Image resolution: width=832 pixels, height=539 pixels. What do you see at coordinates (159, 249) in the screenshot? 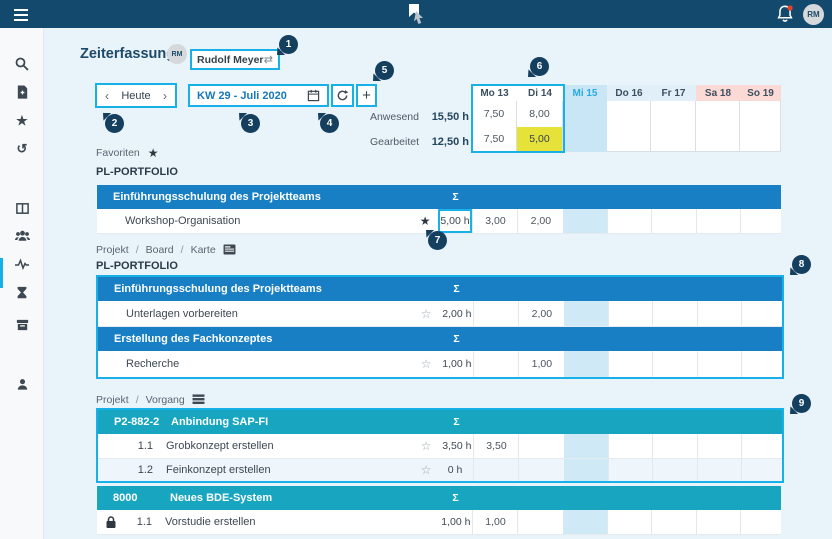
I see `breadcrumb-board: Board` at bounding box center [159, 249].